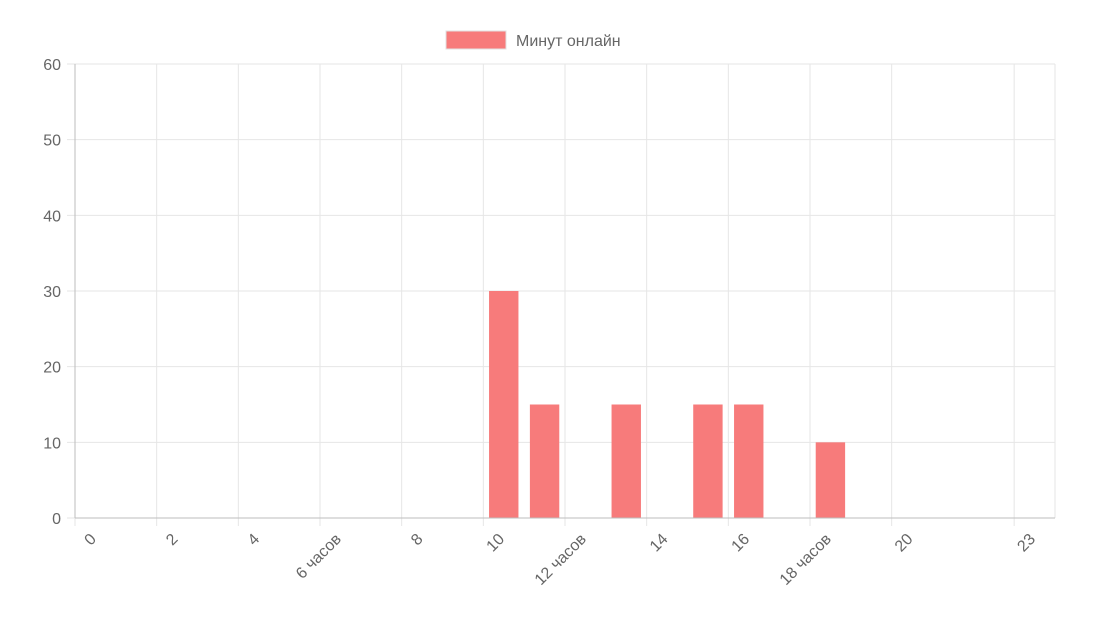  What do you see at coordinates (254, 540) in the screenshot?
I see `x-tick-label: 4` at bounding box center [254, 540].